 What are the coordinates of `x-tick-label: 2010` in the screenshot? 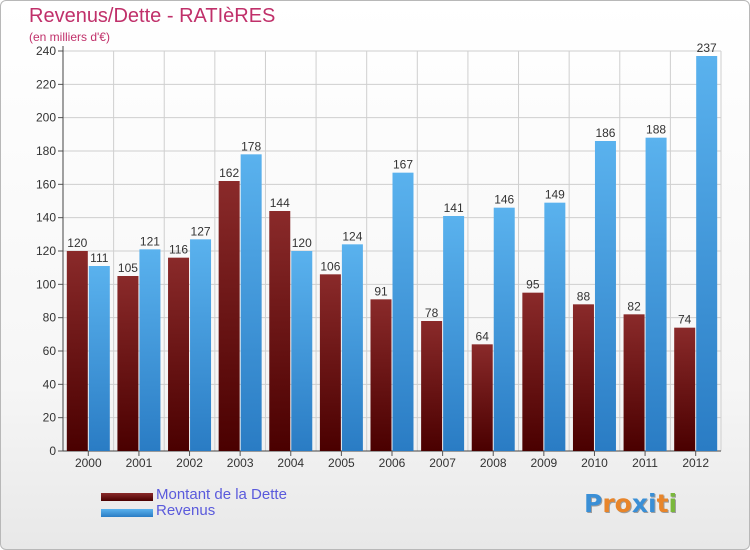 It's located at (594, 463).